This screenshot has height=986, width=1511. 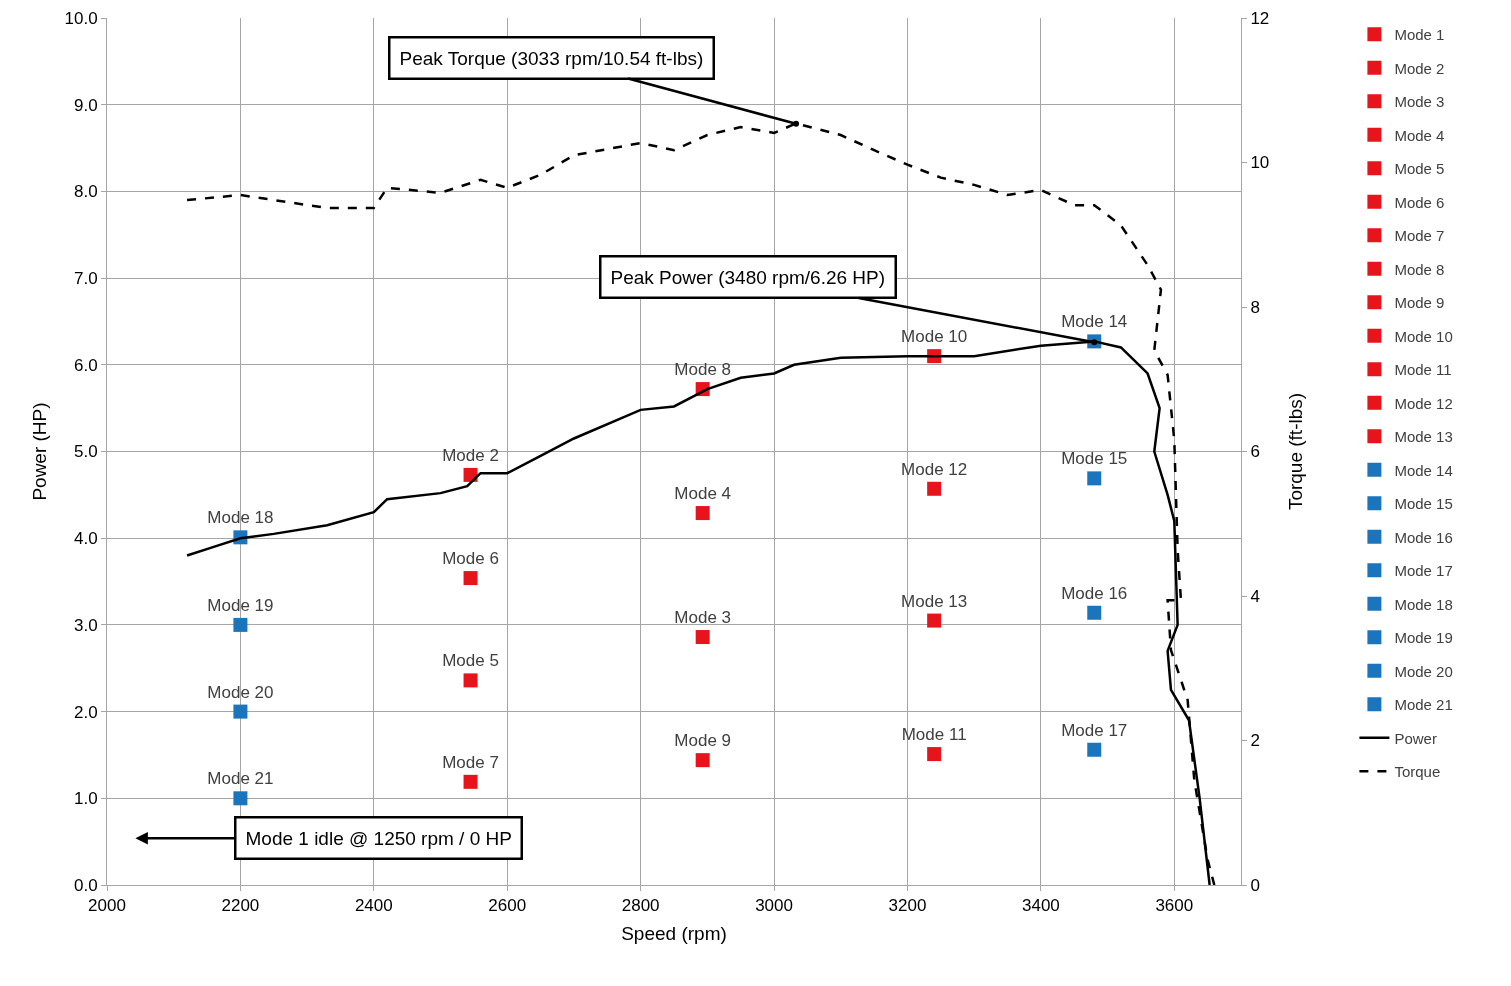 What do you see at coordinates (1415, 738) in the screenshot?
I see `legend-label: Power` at bounding box center [1415, 738].